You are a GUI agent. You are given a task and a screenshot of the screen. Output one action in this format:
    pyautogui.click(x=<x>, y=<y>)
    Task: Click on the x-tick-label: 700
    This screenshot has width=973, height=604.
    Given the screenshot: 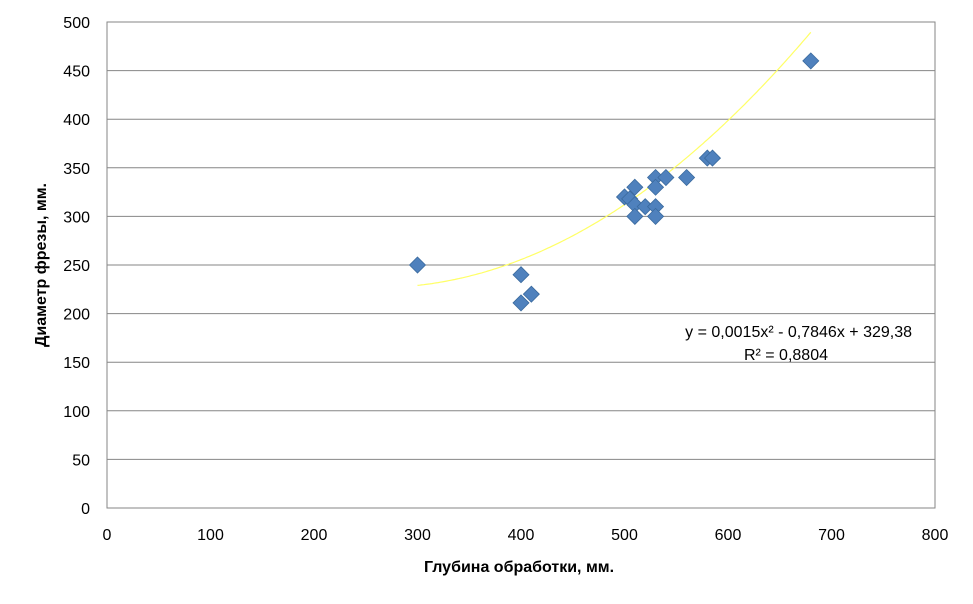 What is the action you would take?
    pyautogui.click(x=831, y=535)
    